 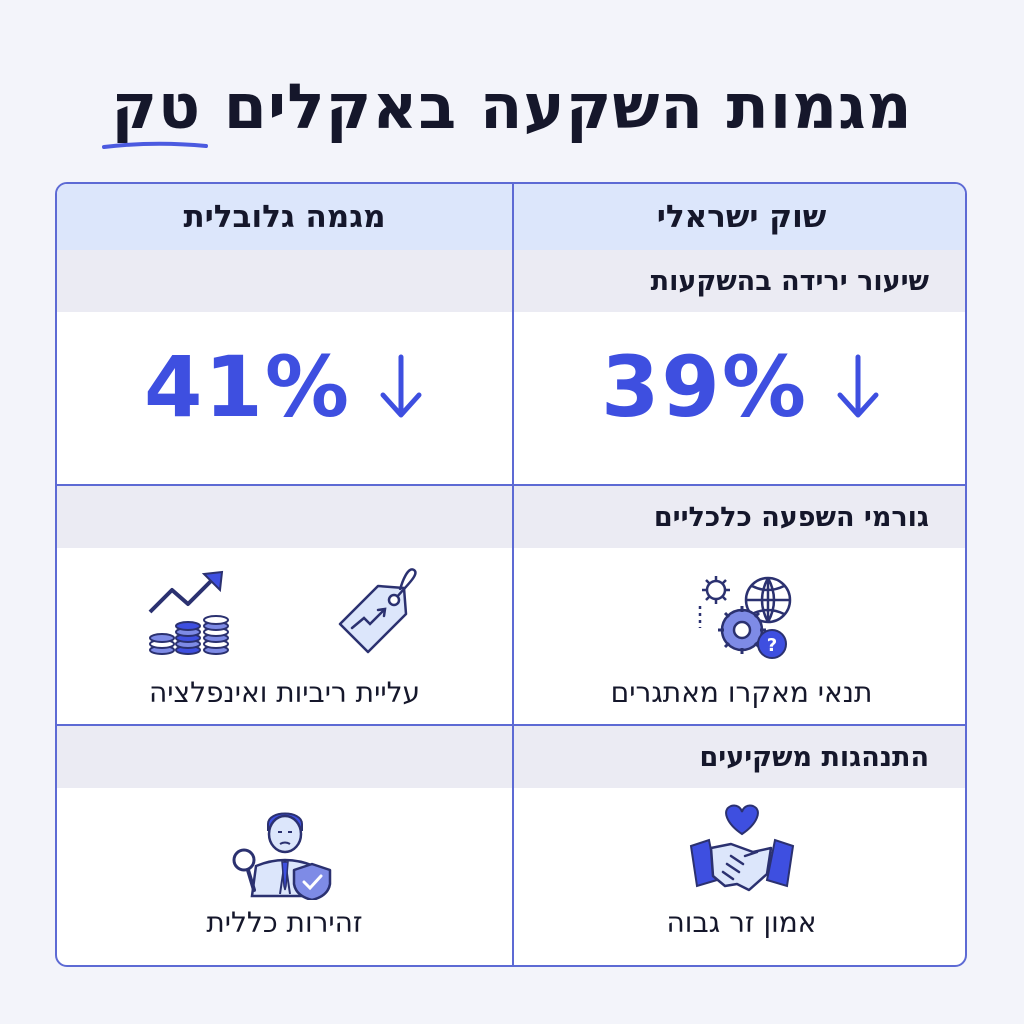 I want to click on israeli-decline-stat: 39%, so click(x=739, y=387).